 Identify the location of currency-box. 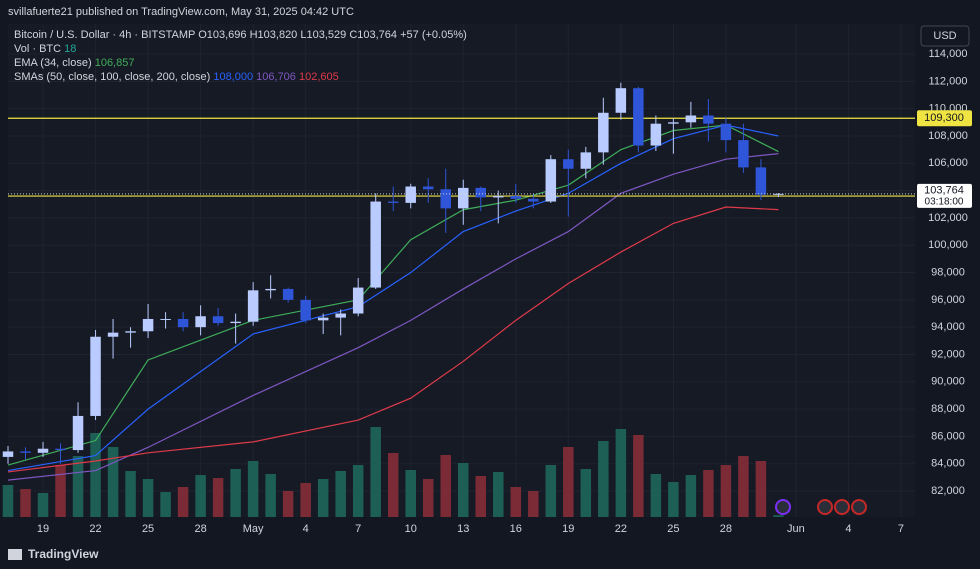
(945, 36).